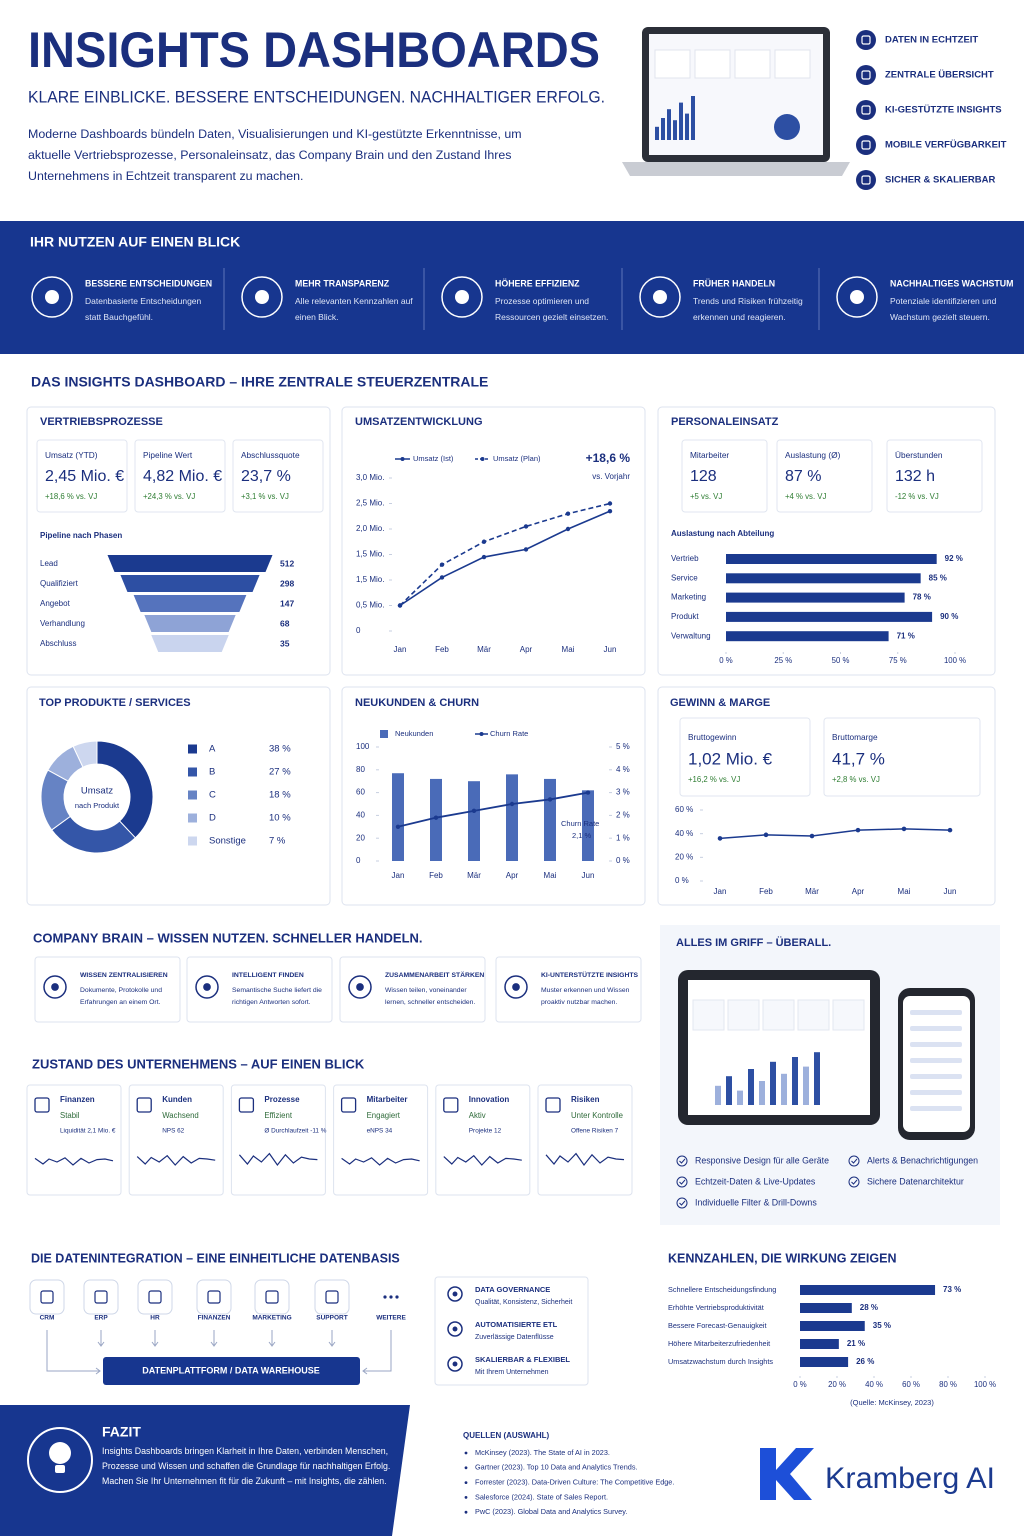  What do you see at coordinates (936, 1064) in the screenshot?
I see `phone-display` at bounding box center [936, 1064].